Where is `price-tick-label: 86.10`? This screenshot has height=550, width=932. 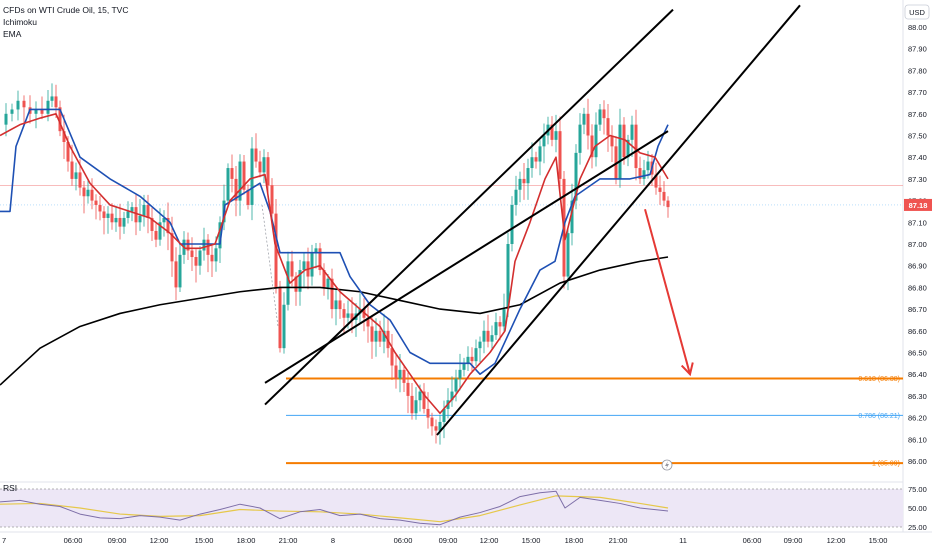 price-tick-label: 86.10 is located at coordinates (917, 439).